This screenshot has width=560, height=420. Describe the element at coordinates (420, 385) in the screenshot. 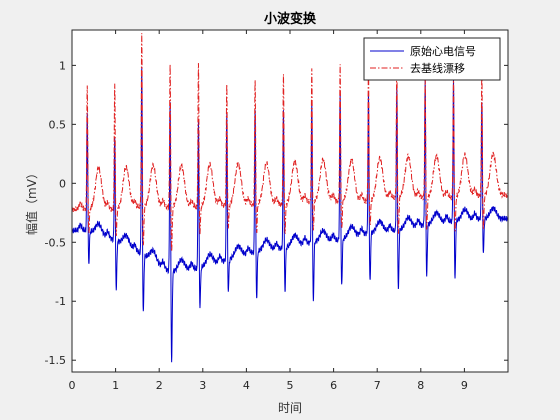

I see `x-tick-label: 8` at that location.